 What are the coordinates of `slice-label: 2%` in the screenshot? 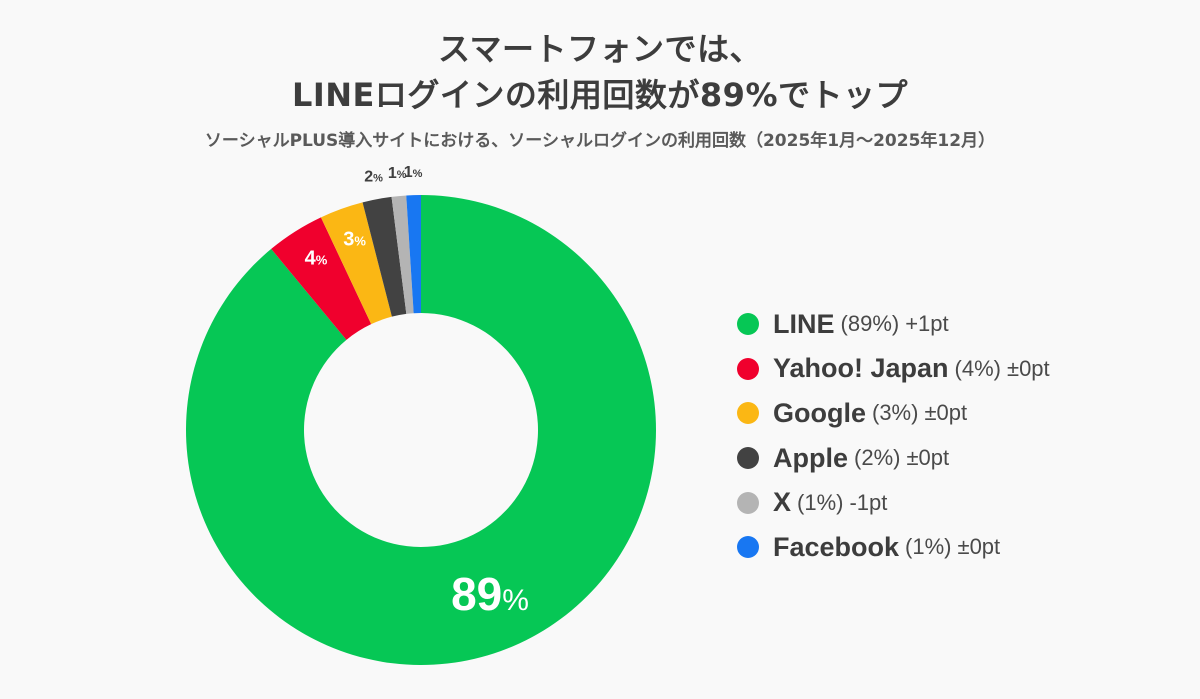 It's located at (373, 176).